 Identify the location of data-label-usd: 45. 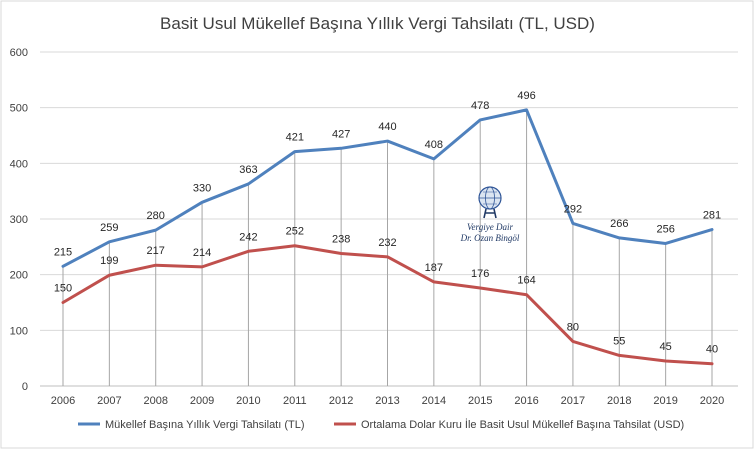
(666, 347).